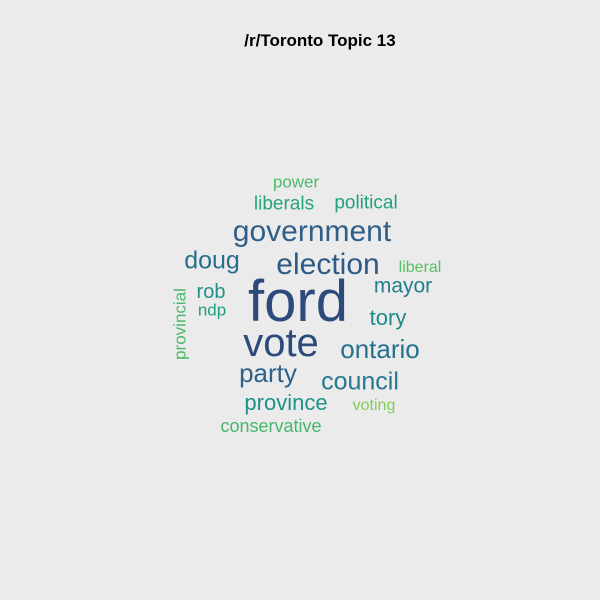 The image size is (600, 600). Describe the element at coordinates (268, 373) in the screenshot. I see `word-party: party` at that location.